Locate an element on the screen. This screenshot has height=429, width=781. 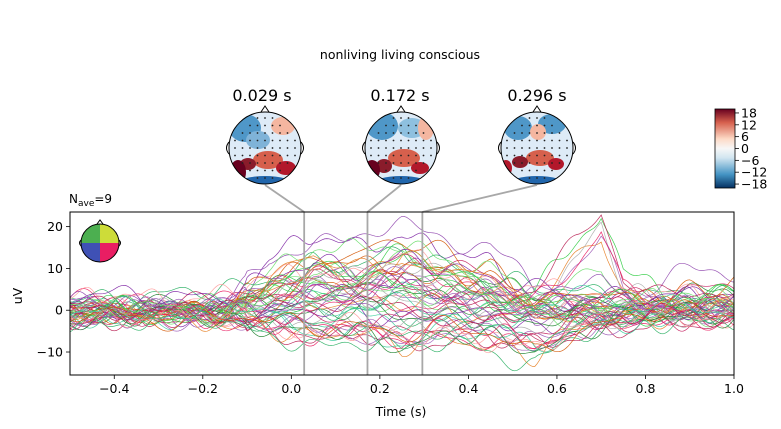
x-tick-label: 0.2 is located at coordinates (380, 388).